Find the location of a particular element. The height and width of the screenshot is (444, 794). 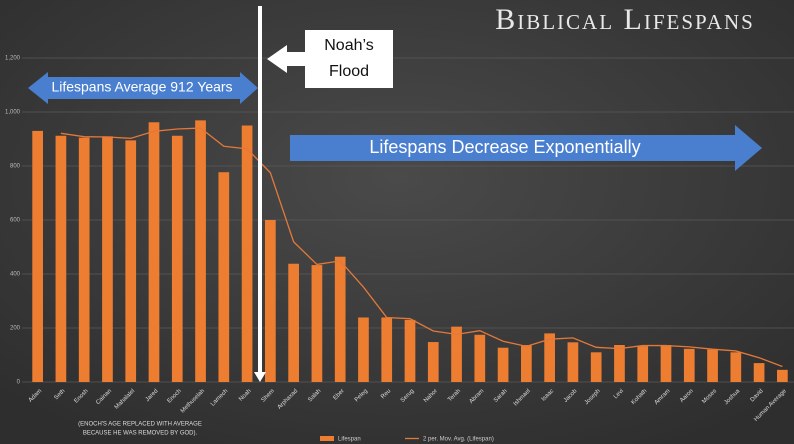

y-tick-label: 0 is located at coordinates (19, 383).